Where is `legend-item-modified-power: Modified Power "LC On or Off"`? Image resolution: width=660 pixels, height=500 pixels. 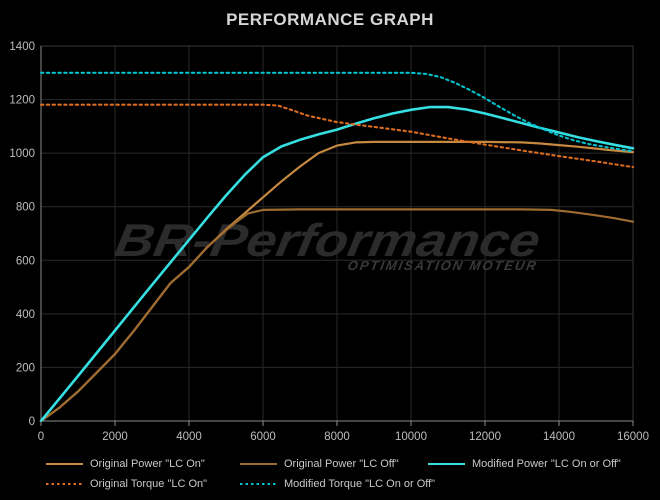
legend-item-modified-power: Modified Power "LC On or Off" is located at coordinates (524, 464).